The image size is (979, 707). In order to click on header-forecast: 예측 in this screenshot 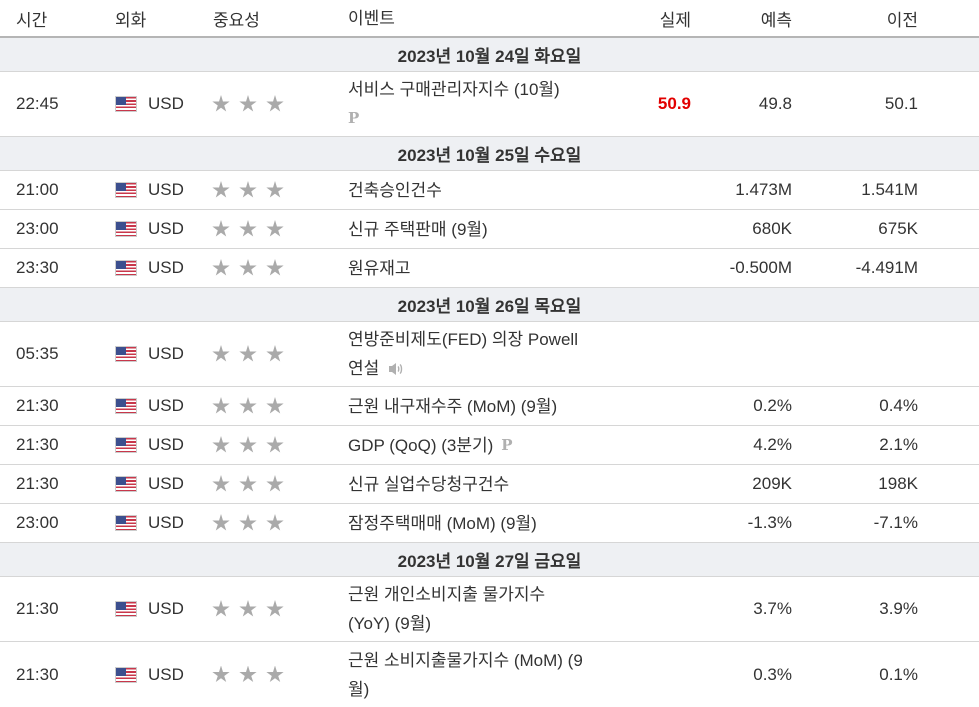, I will do `click(776, 20)`.